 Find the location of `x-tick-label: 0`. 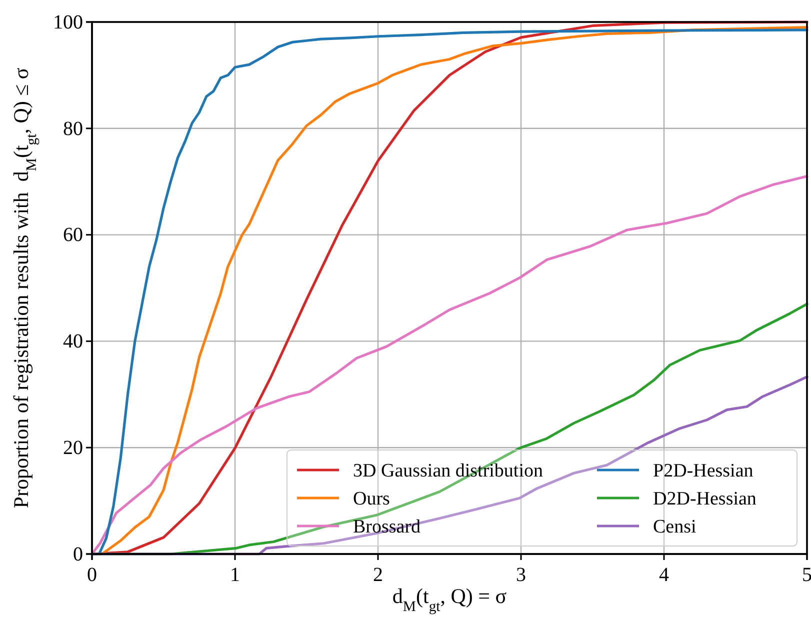

x-tick-label: 0 is located at coordinates (92, 575).